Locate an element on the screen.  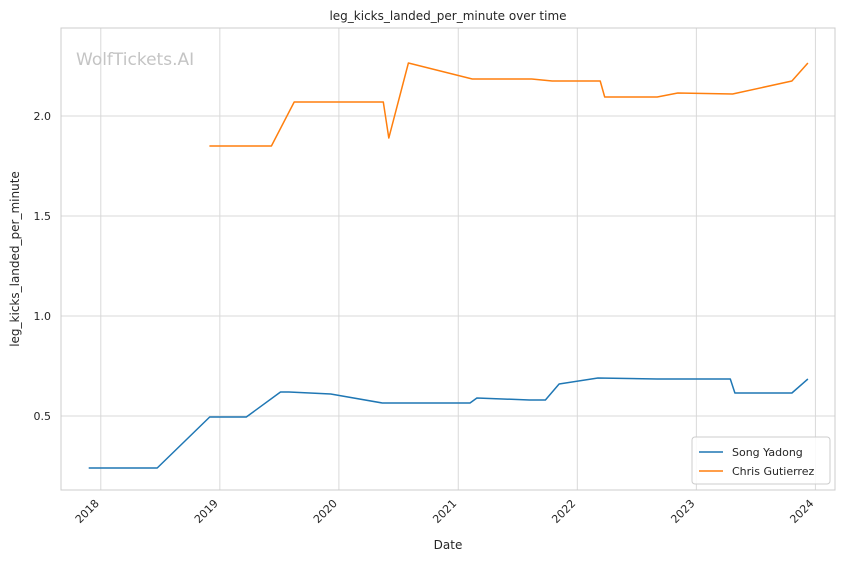
legend-label-chris-gutierrez: Chris Gutierrez is located at coordinates (773, 471).